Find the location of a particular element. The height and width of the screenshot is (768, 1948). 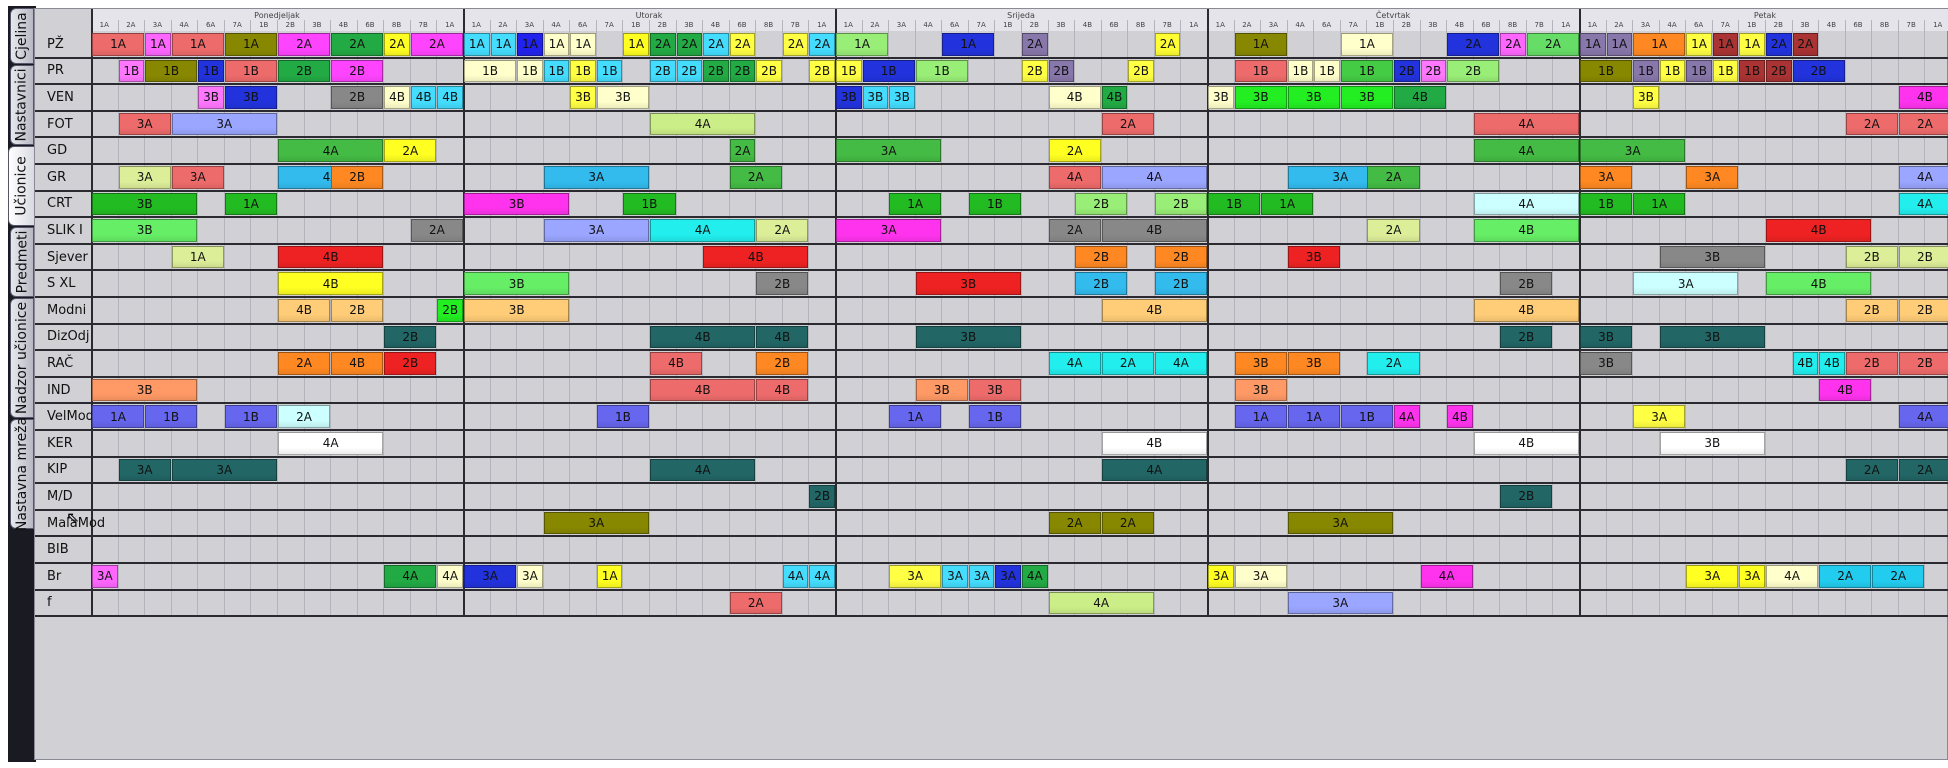

classroom-label: Sjever is located at coordinates (67, 257).